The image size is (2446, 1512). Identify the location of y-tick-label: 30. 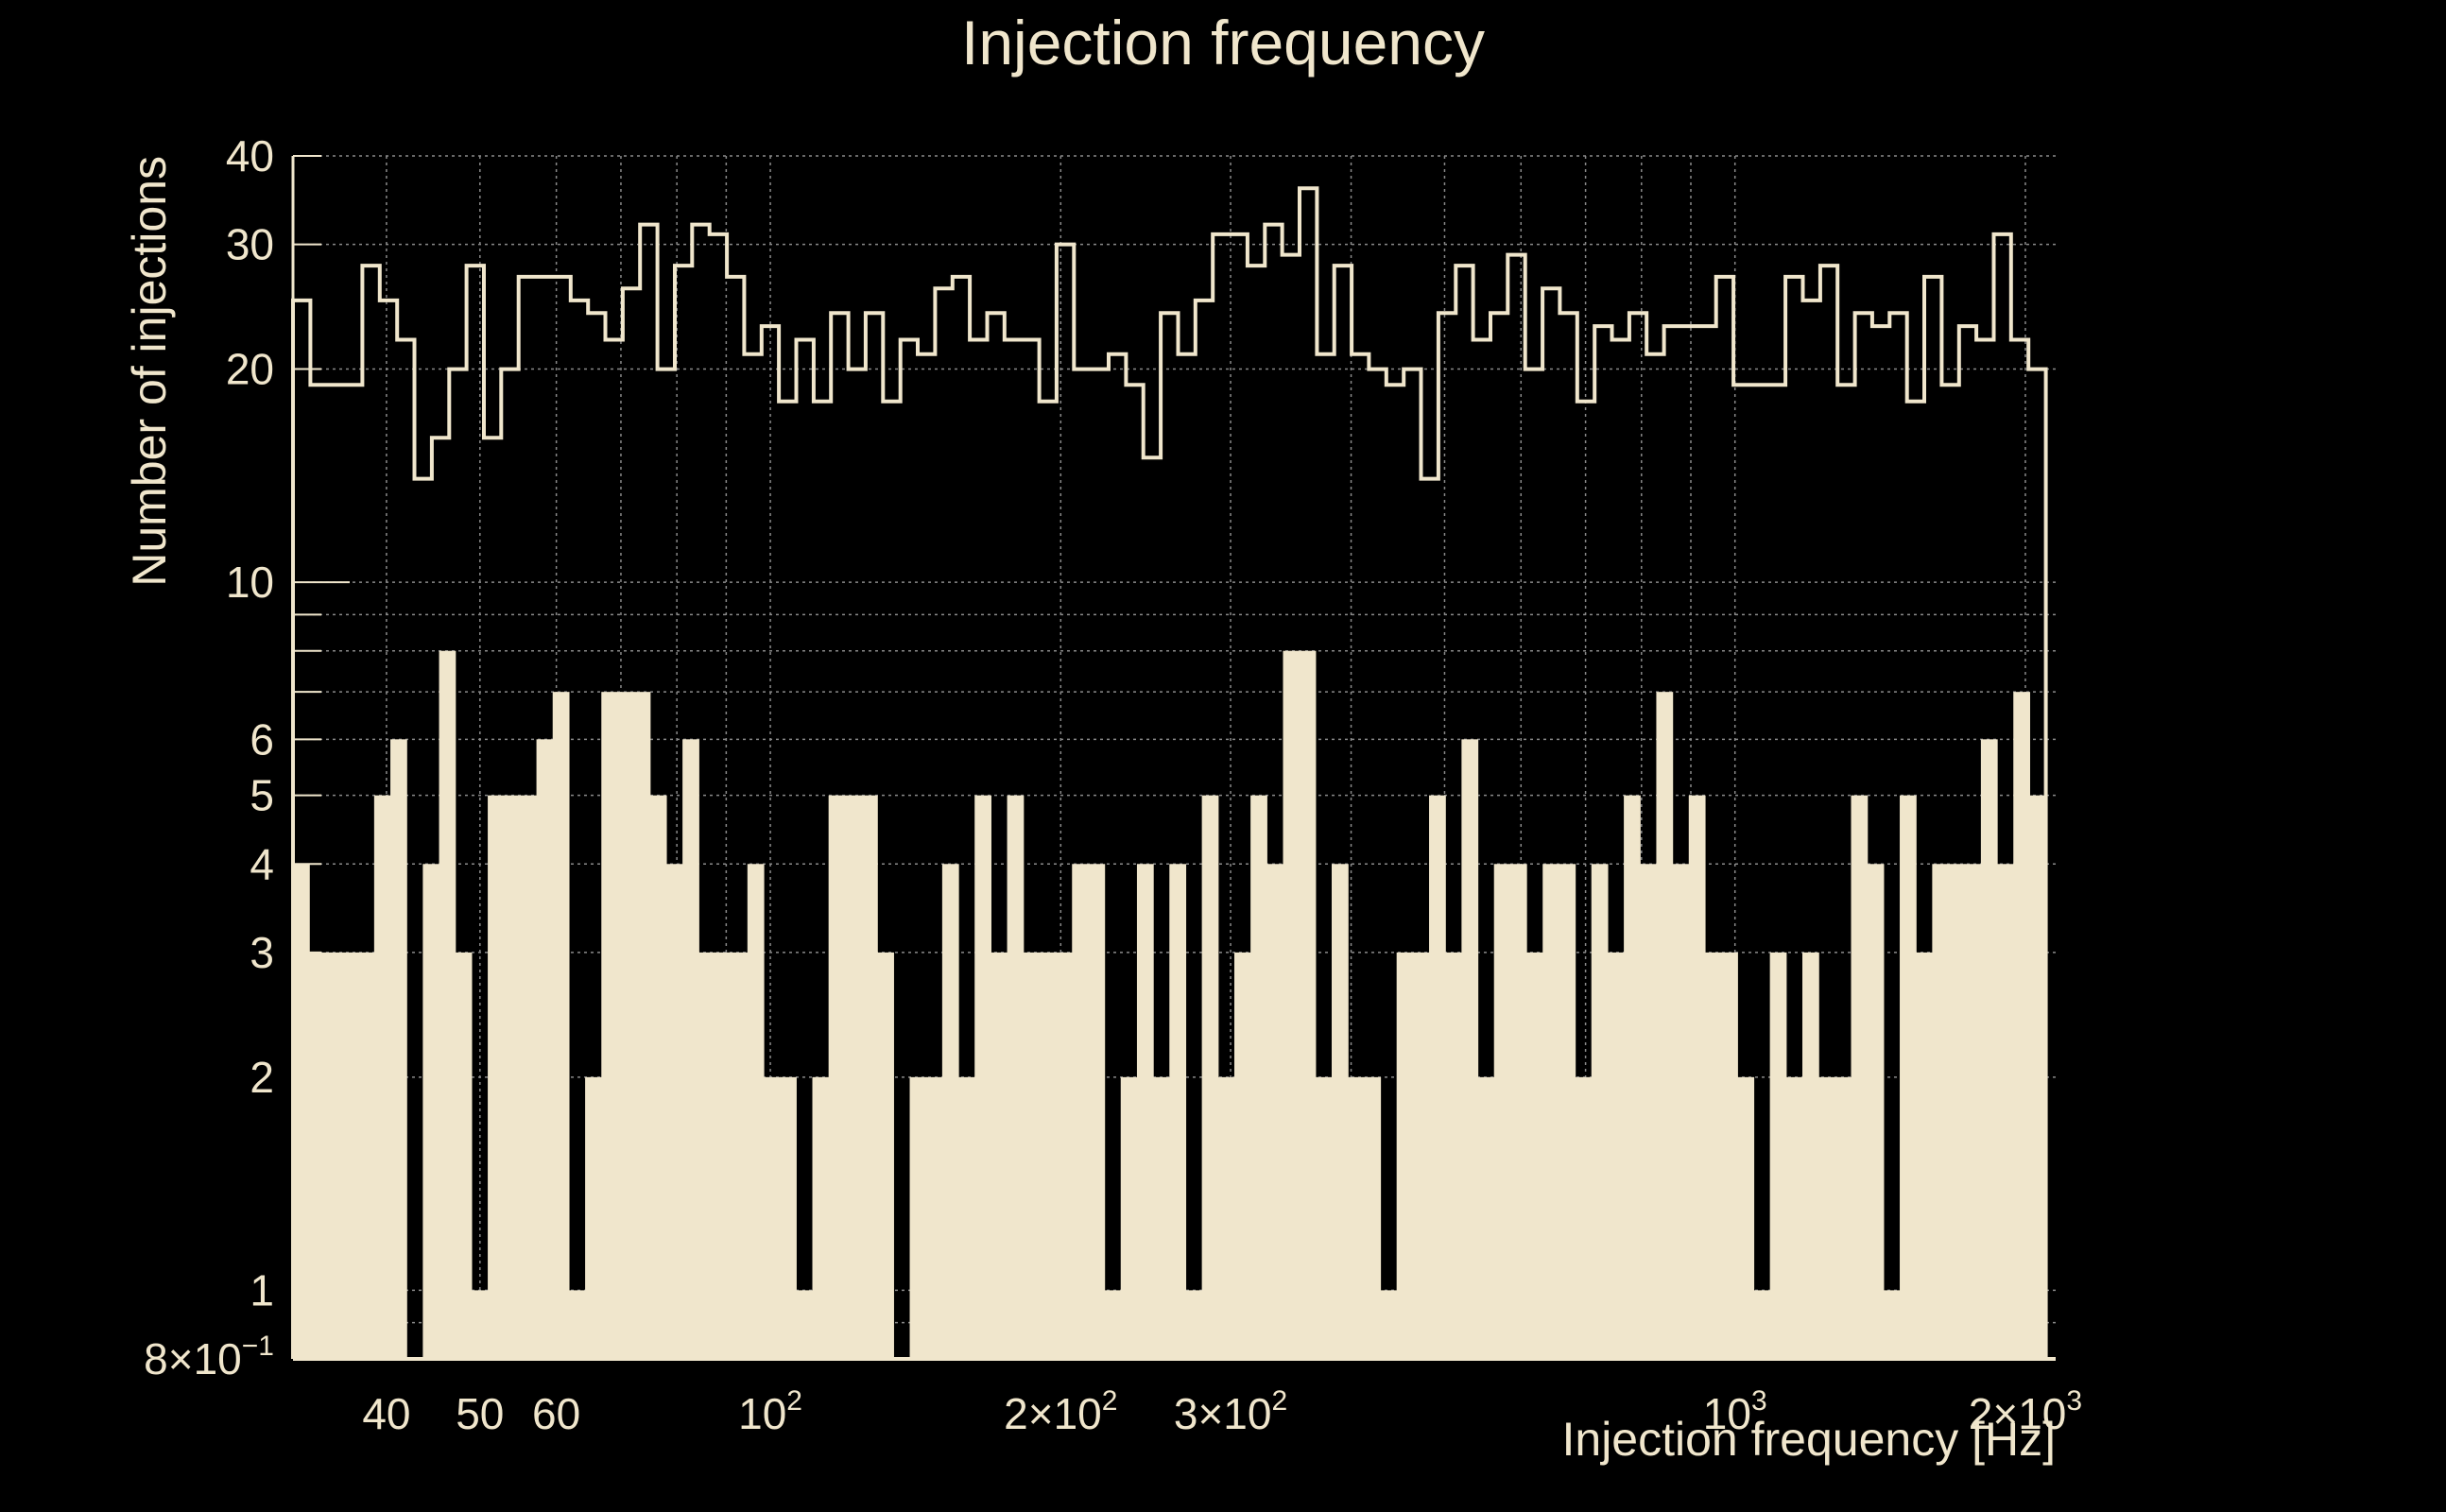
(250, 244).